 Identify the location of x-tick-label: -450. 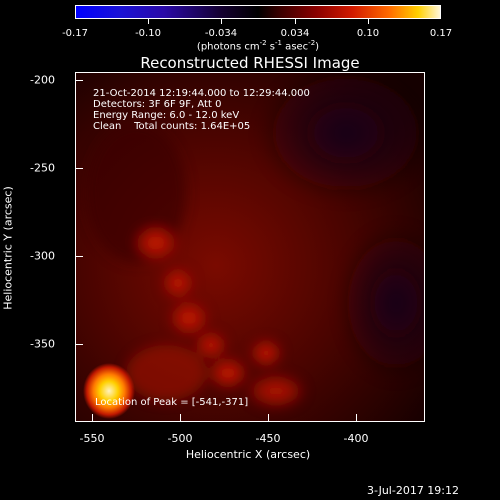
(268, 438).